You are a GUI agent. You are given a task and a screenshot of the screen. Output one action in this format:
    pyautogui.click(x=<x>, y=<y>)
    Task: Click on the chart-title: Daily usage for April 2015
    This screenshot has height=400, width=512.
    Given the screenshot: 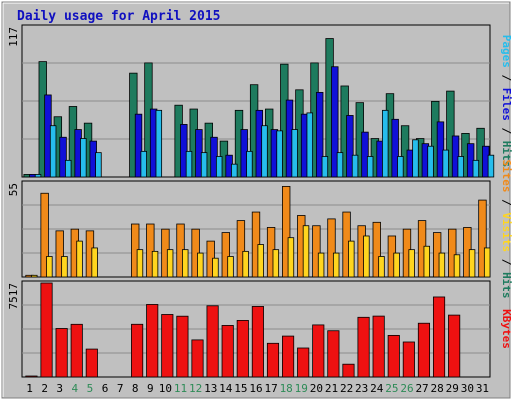 What is the action you would take?
    pyautogui.click(x=119, y=16)
    